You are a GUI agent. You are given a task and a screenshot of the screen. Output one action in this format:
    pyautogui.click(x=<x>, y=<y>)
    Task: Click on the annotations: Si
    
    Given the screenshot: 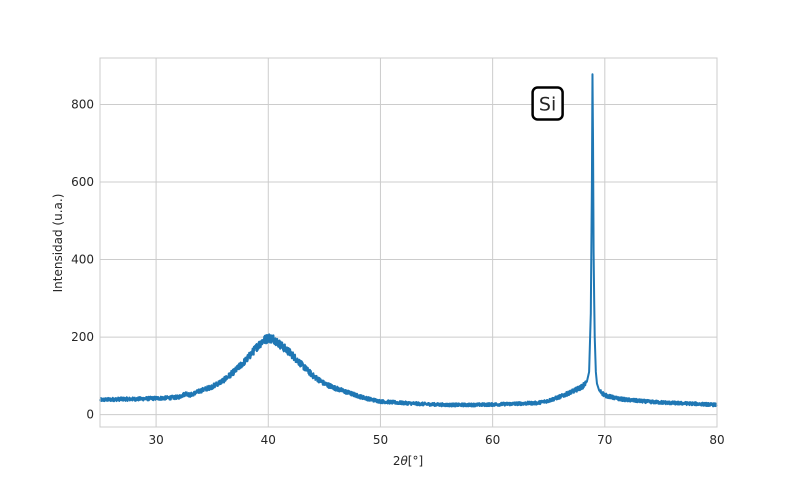 What is the action you would take?
    pyautogui.click(x=547, y=103)
    